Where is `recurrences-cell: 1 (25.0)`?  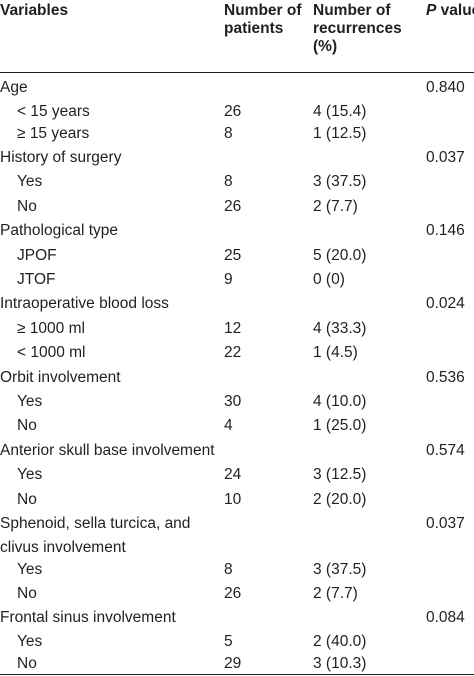 recurrences-cell: 1 (25.0) is located at coordinates (340, 425).